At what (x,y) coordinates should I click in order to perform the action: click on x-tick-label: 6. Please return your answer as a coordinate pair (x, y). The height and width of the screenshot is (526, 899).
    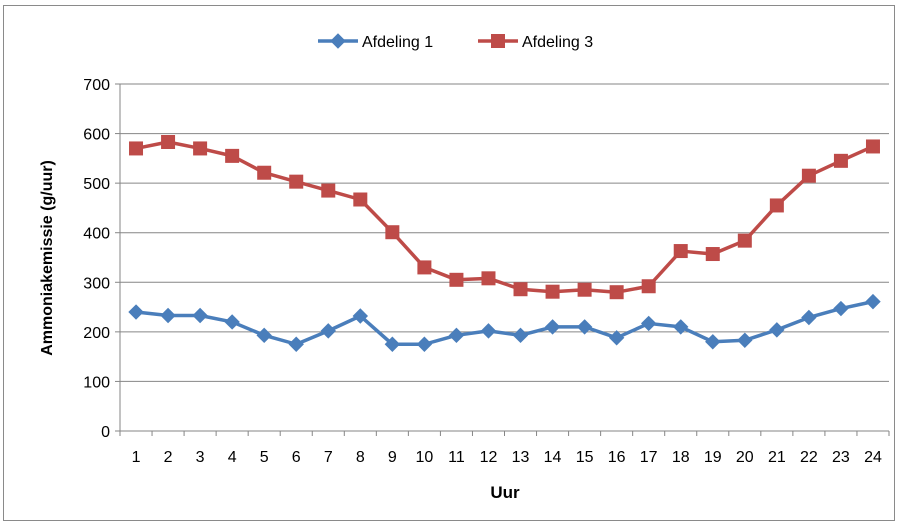
    Looking at the image, I should click on (296, 457).